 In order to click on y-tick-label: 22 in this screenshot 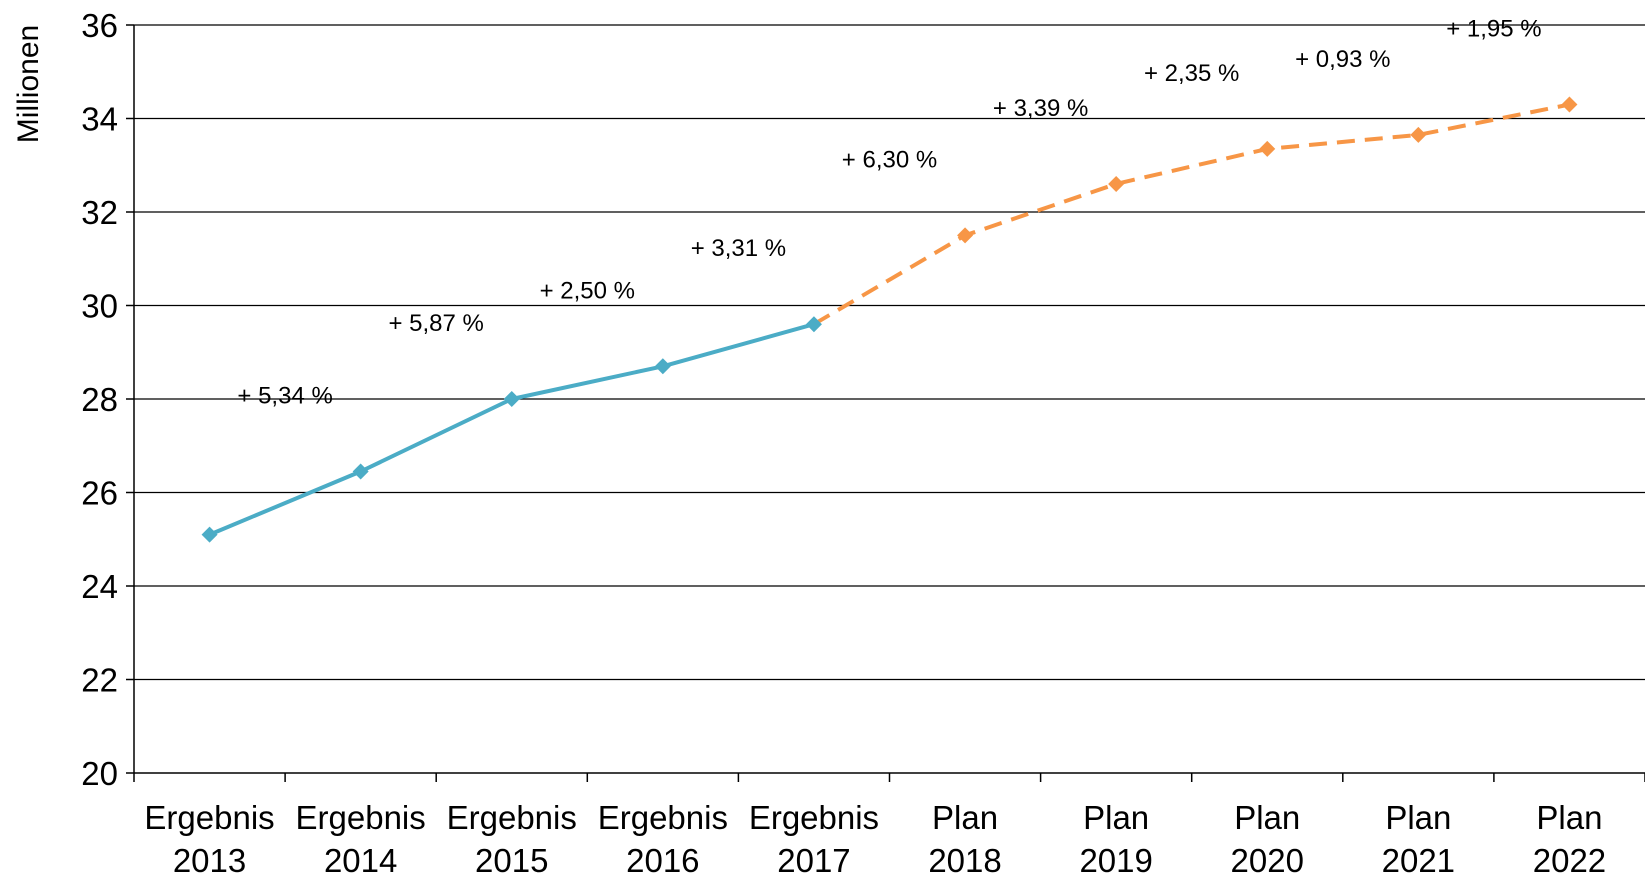, I will do `click(99, 680)`.